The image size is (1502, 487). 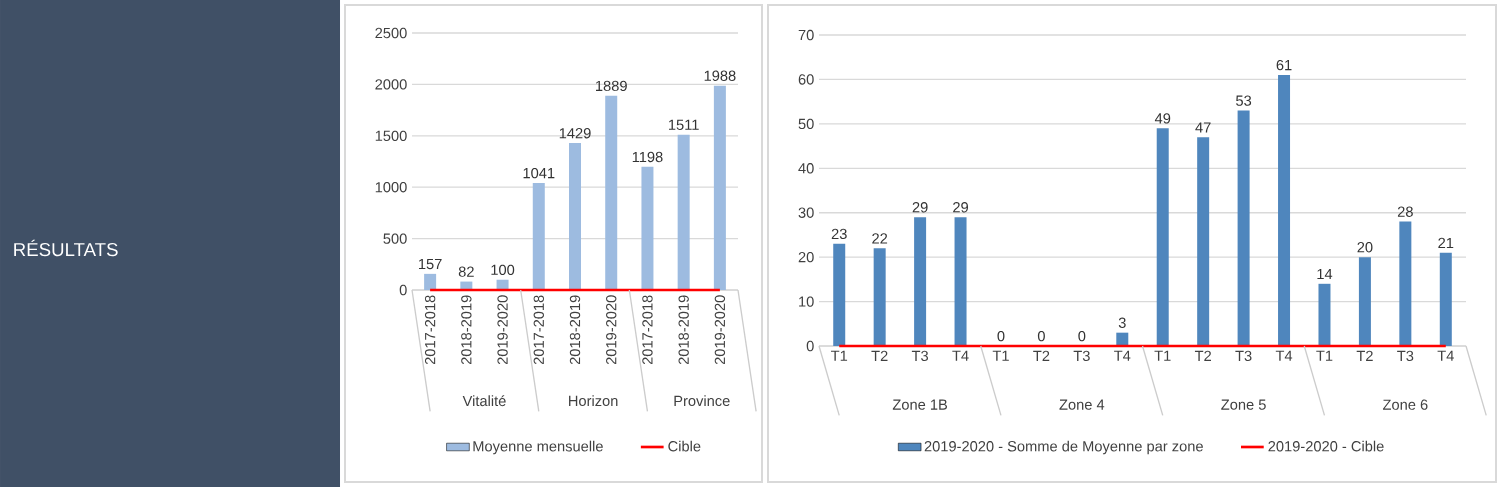 I want to click on data-label: 82, so click(x=466, y=271).